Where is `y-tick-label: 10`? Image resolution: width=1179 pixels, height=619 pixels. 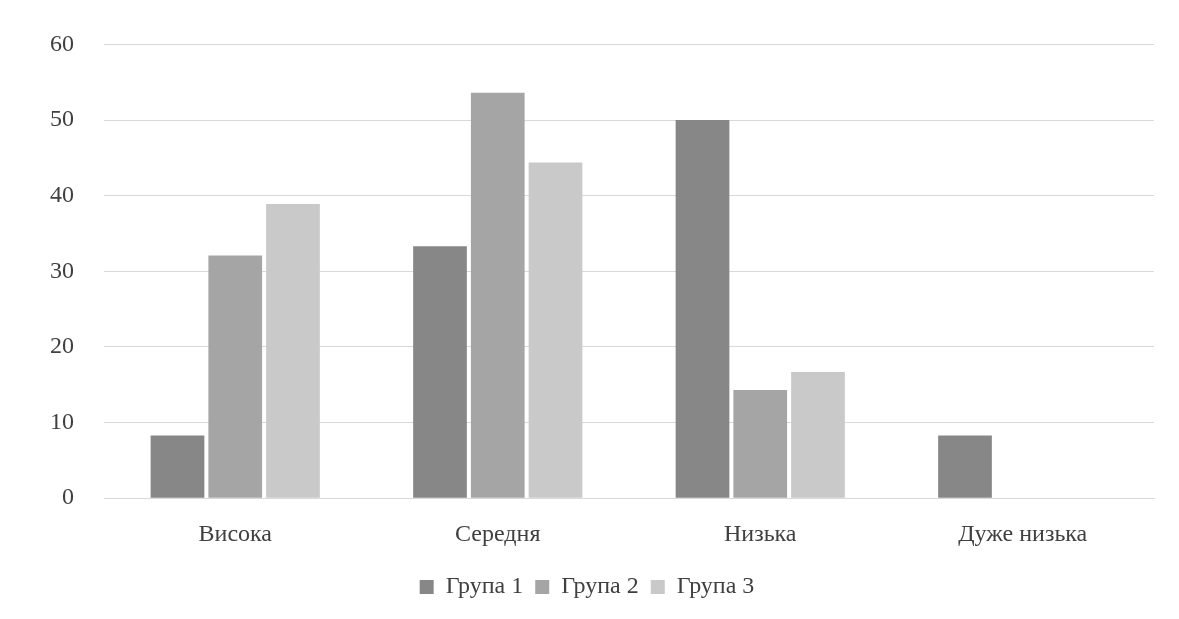
y-tick-label: 10 is located at coordinates (62, 420).